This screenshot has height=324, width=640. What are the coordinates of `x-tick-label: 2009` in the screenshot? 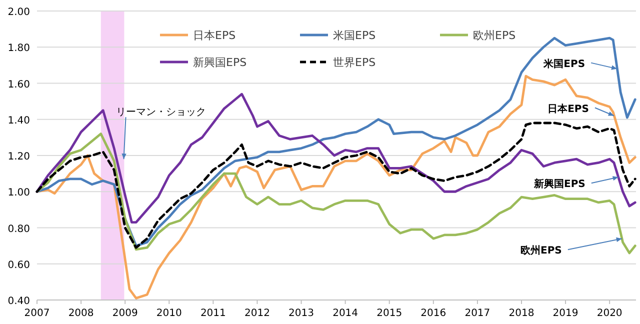 It's located at (125, 313).